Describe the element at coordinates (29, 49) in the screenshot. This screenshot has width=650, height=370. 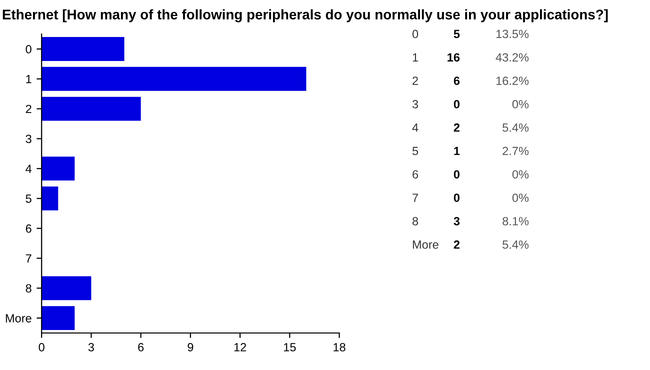
I see `y-tick-label: 0` at that location.